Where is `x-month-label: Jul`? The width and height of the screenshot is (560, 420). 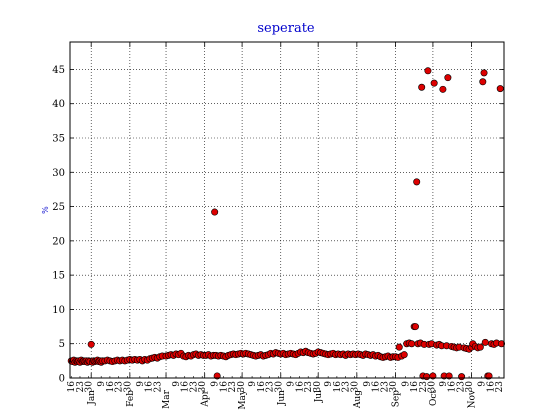
x-month-label: Jul is located at coordinates (319, 396).